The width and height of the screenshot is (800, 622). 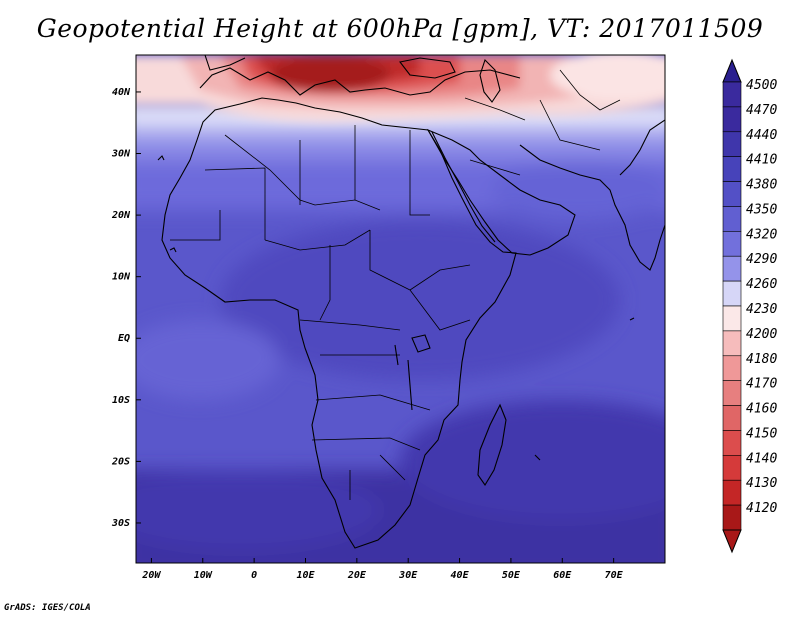 I want to click on colorbar-label: 4200, so click(x=761, y=334).